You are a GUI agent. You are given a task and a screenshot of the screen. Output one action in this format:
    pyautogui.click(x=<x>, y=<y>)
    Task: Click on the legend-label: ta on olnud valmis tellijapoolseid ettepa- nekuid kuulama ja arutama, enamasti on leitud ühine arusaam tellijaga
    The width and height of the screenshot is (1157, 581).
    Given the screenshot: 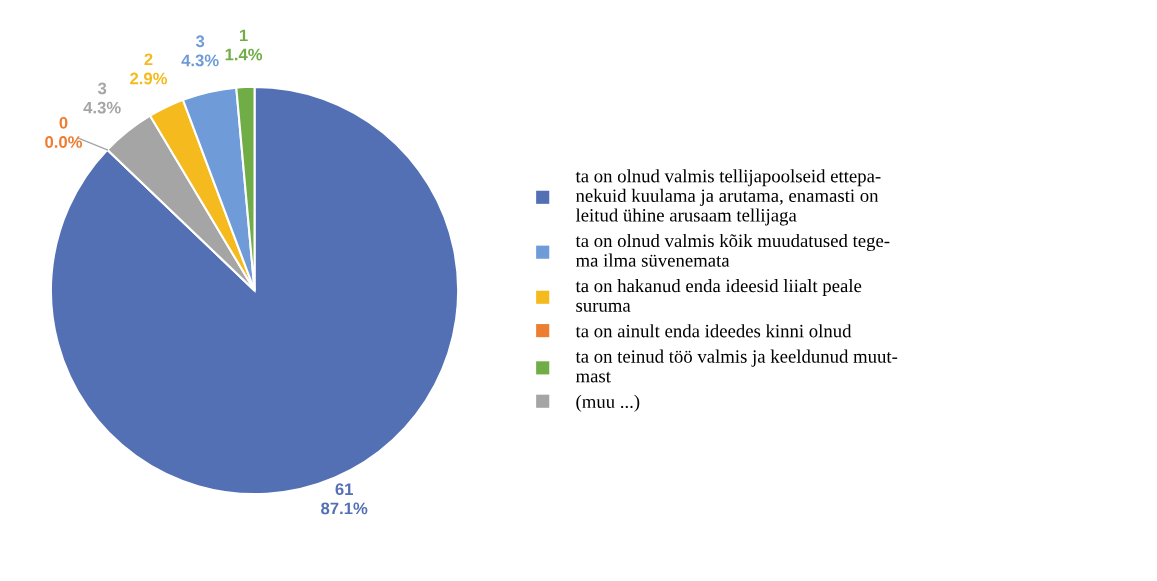 What is the action you would take?
    pyautogui.click(x=728, y=197)
    